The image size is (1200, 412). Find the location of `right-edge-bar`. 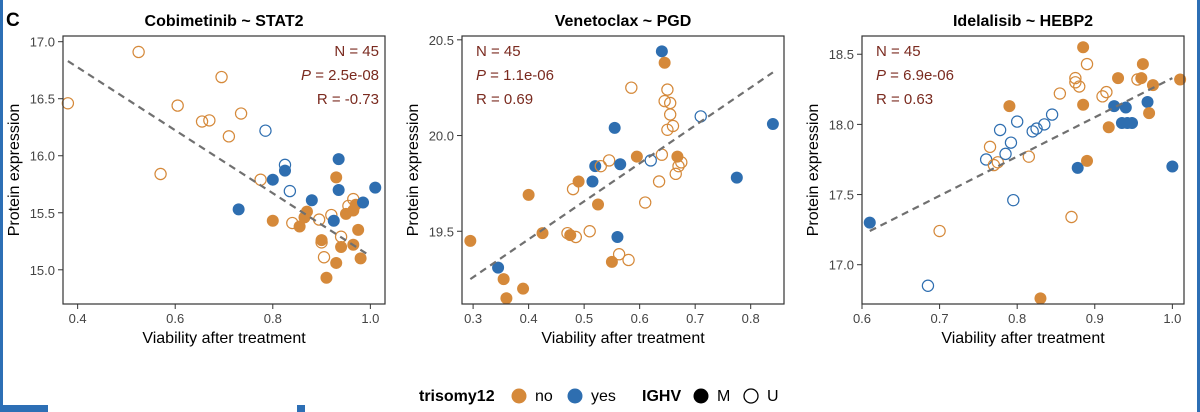

right-edge-bar is located at coordinates (1198, 206).